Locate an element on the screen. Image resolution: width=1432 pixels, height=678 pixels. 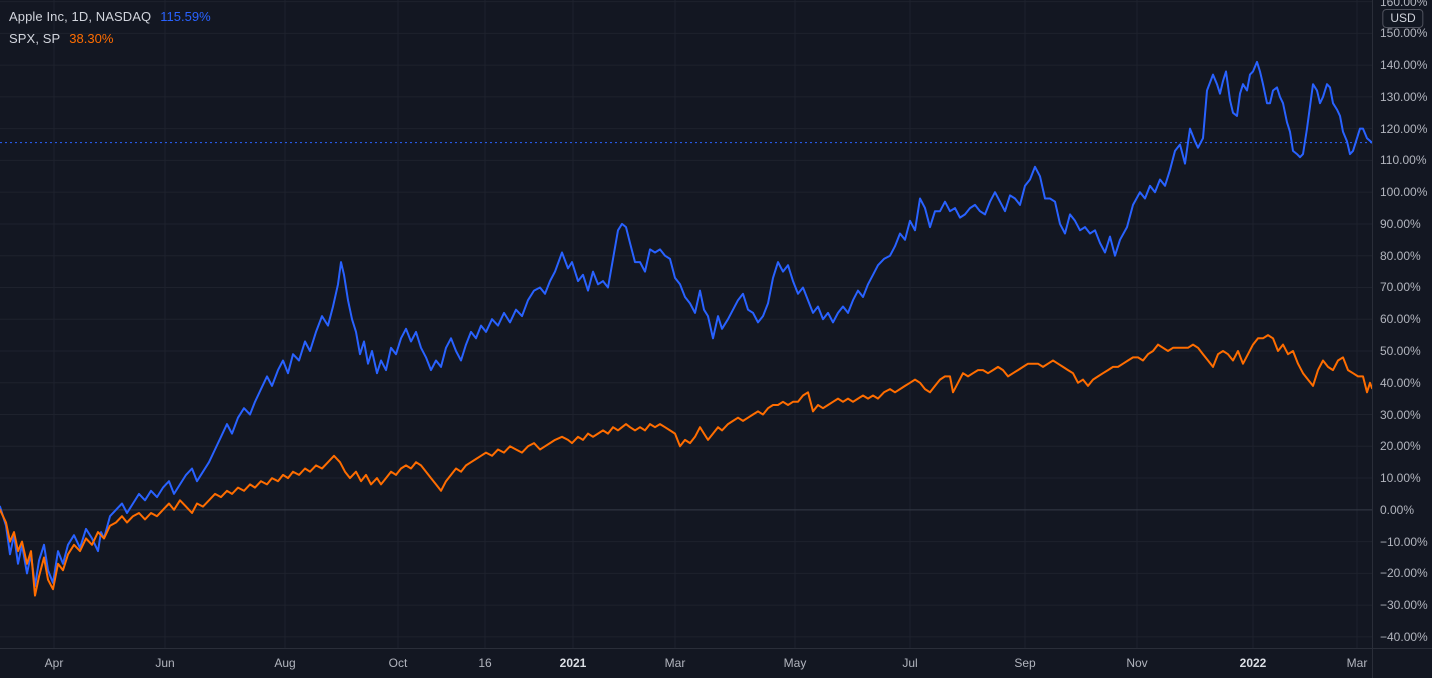
time-axis-tick: Sep is located at coordinates (1025, 663).